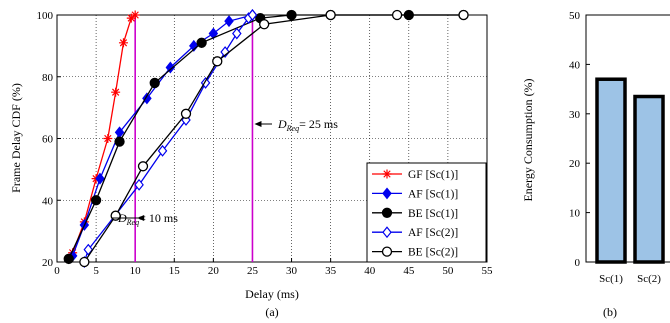  What do you see at coordinates (528, 139) in the screenshot?
I see `y-axis-label-b: Energy Consumption (%)` at bounding box center [528, 139].